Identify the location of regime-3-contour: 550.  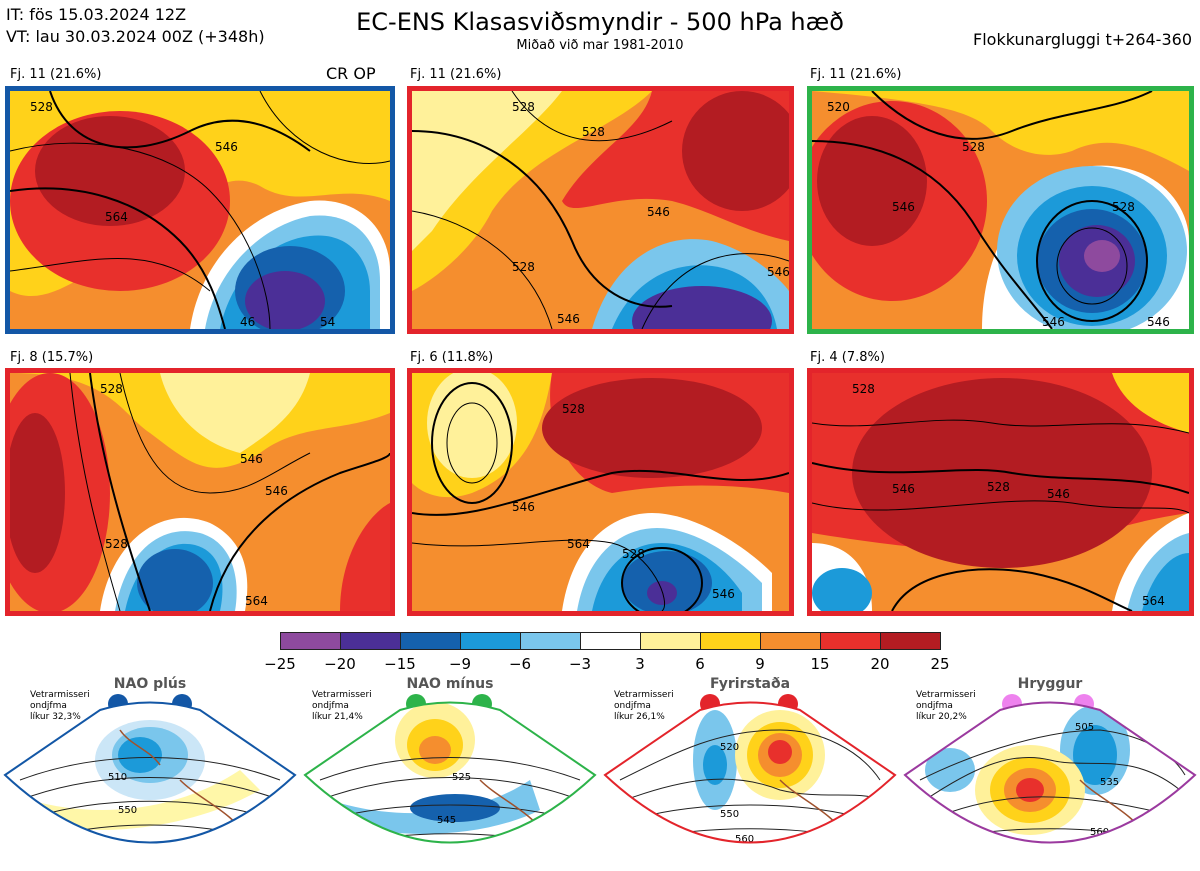
(729, 814).